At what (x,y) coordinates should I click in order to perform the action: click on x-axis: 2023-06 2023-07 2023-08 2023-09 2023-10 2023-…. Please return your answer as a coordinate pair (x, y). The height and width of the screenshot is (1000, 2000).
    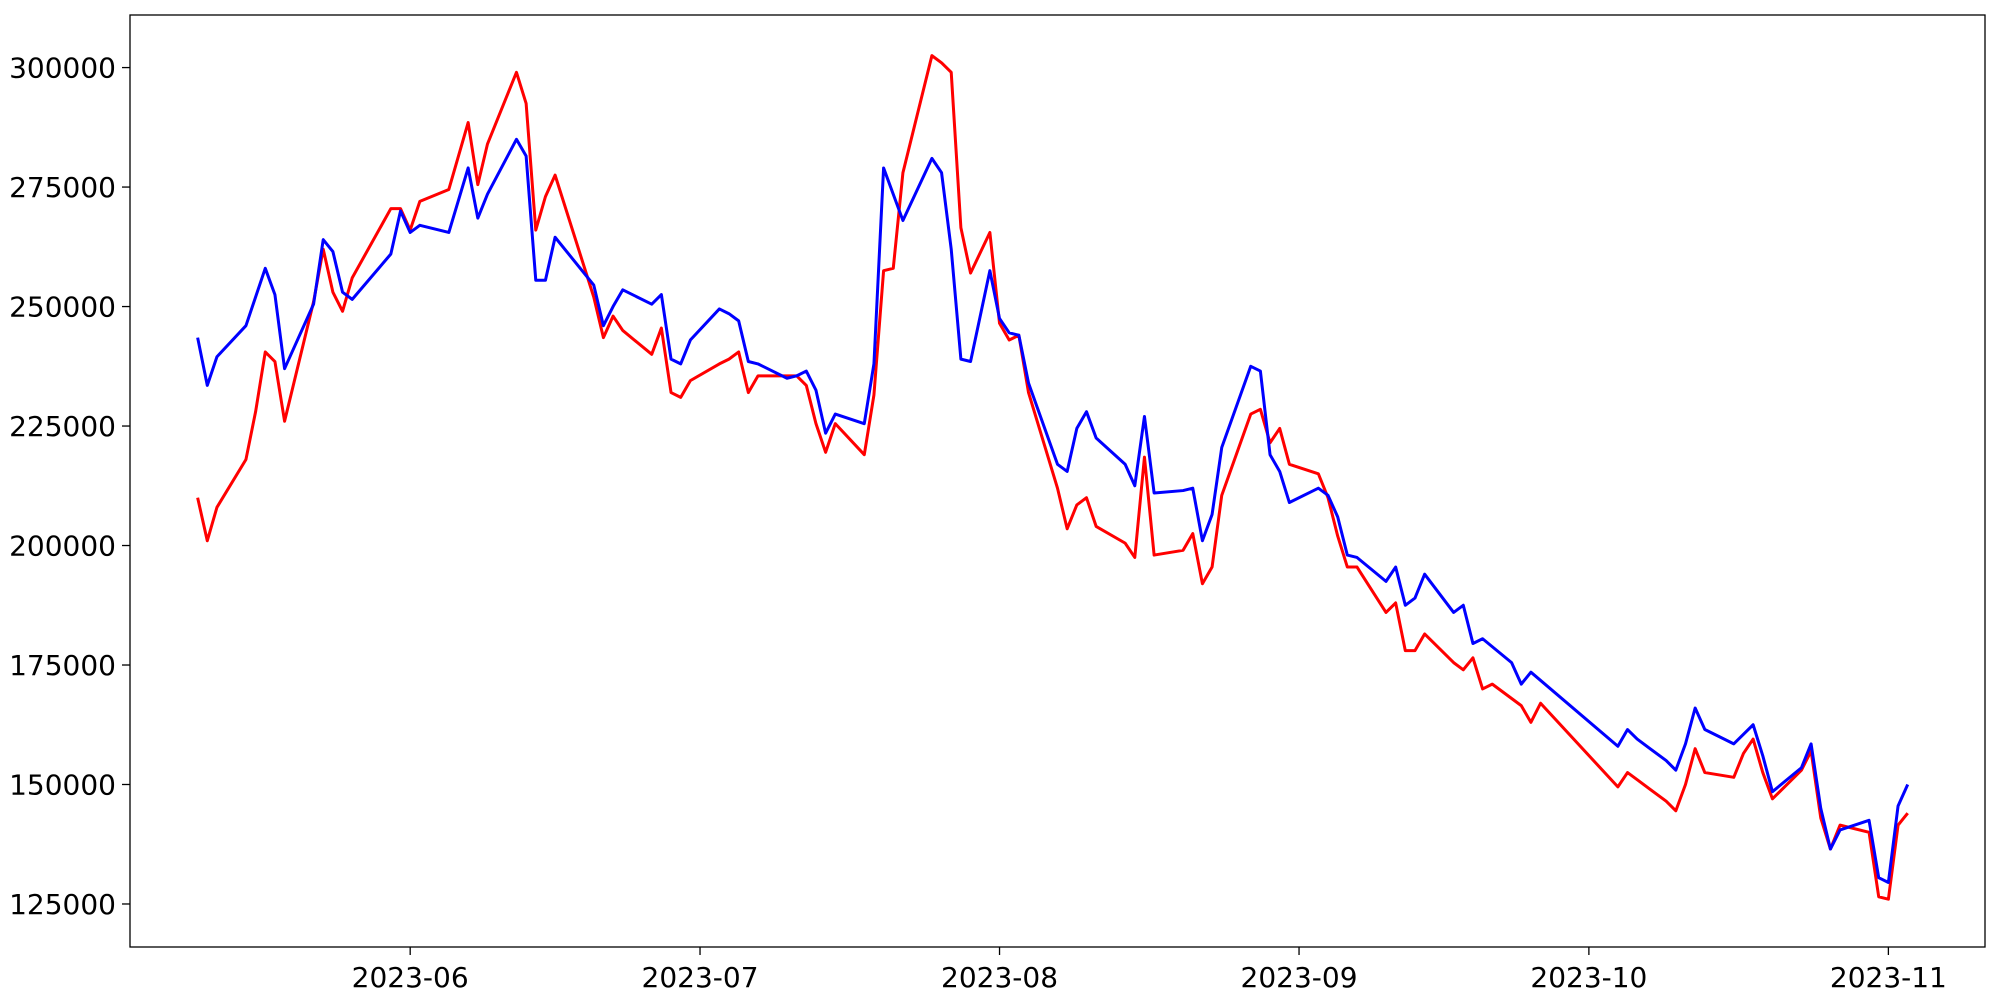
    Looking at the image, I should click on (1149, 970).